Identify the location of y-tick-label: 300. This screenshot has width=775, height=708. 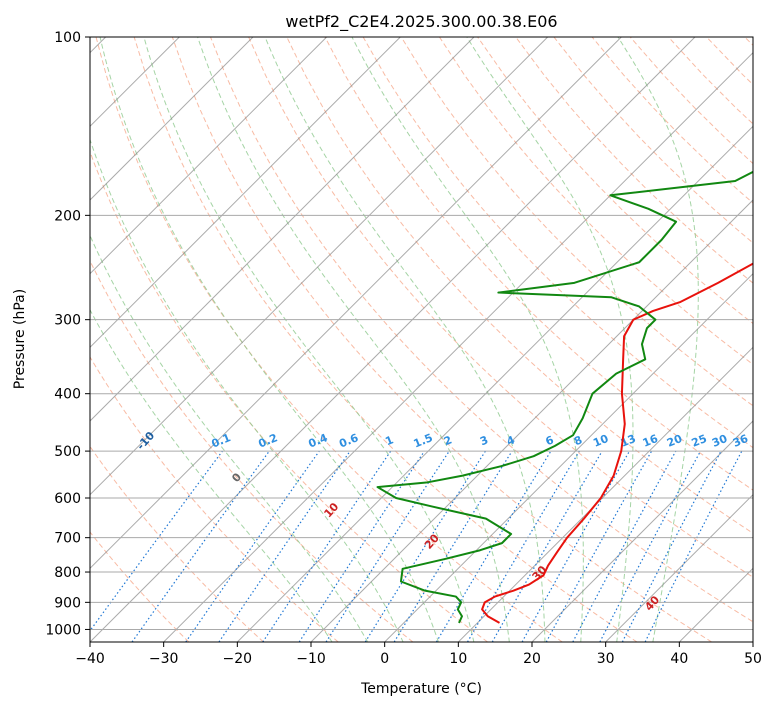
(67, 321).